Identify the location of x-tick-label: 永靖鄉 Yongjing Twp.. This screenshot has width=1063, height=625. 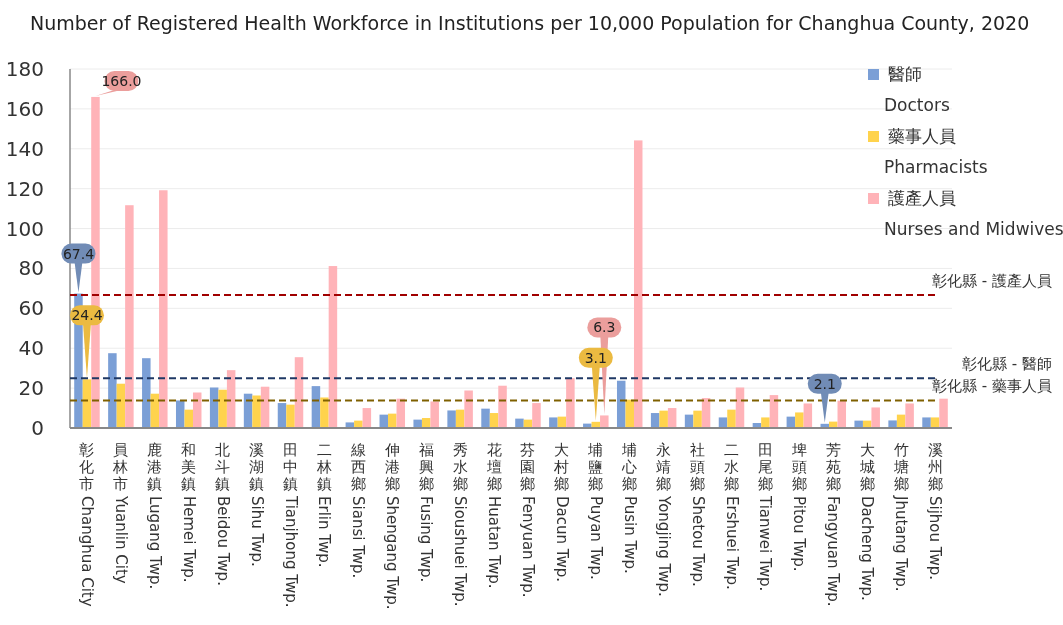
(663, 519).